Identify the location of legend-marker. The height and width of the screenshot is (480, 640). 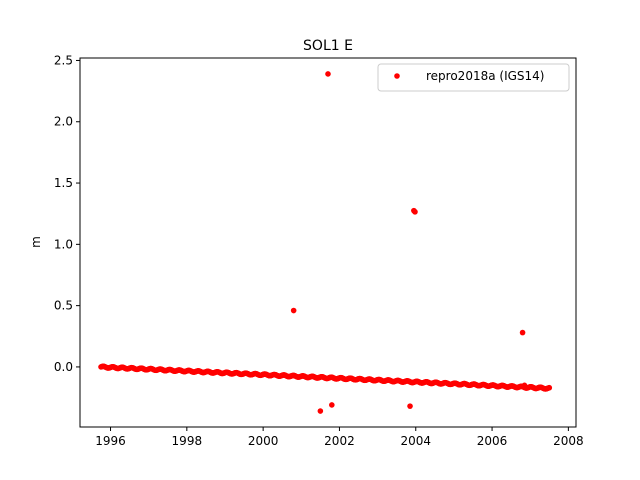
(397, 76).